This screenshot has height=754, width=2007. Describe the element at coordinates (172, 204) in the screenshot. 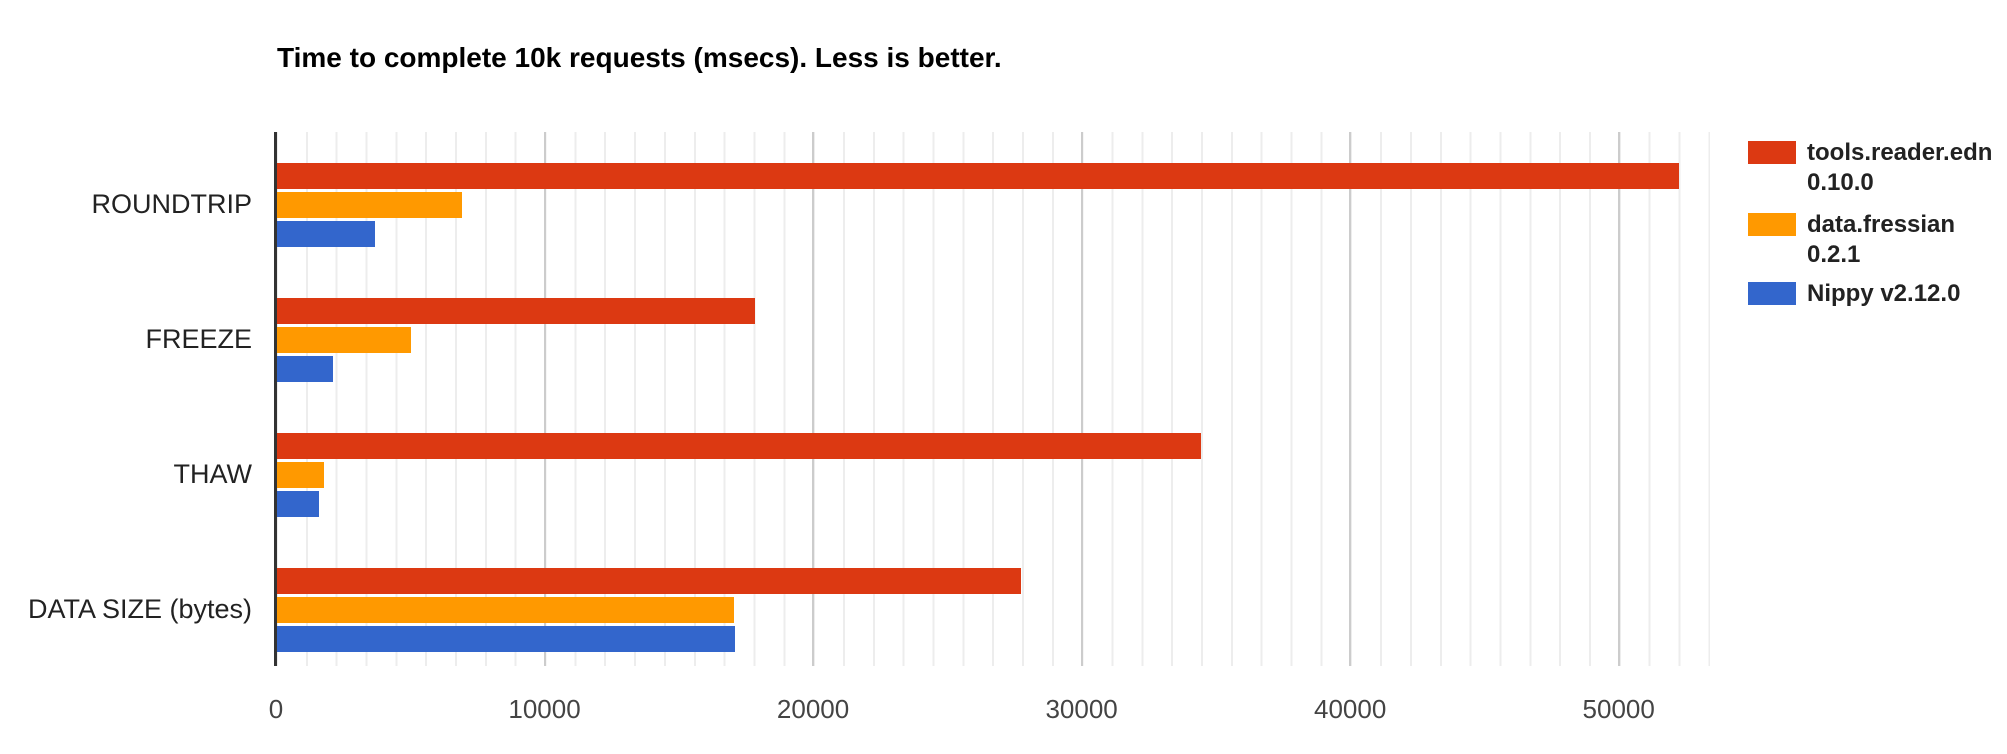

I see `category-label: ROUNDTRIP` at that location.